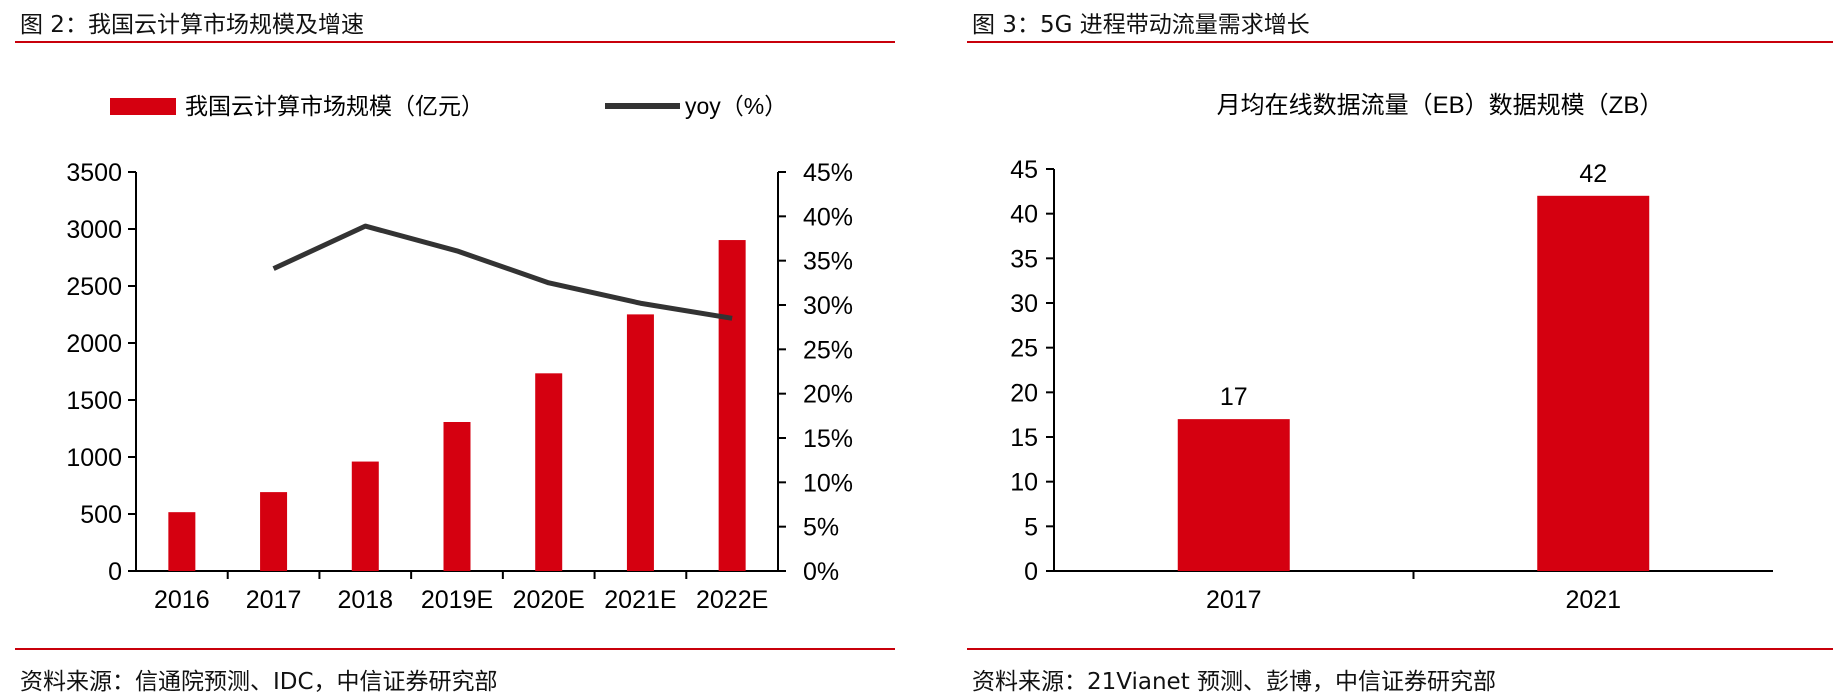 The width and height of the screenshot is (1836, 696). What do you see at coordinates (828, 483) in the screenshot?
I see `right-axis-tick-label: 10%` at bounding box center [828, 483].